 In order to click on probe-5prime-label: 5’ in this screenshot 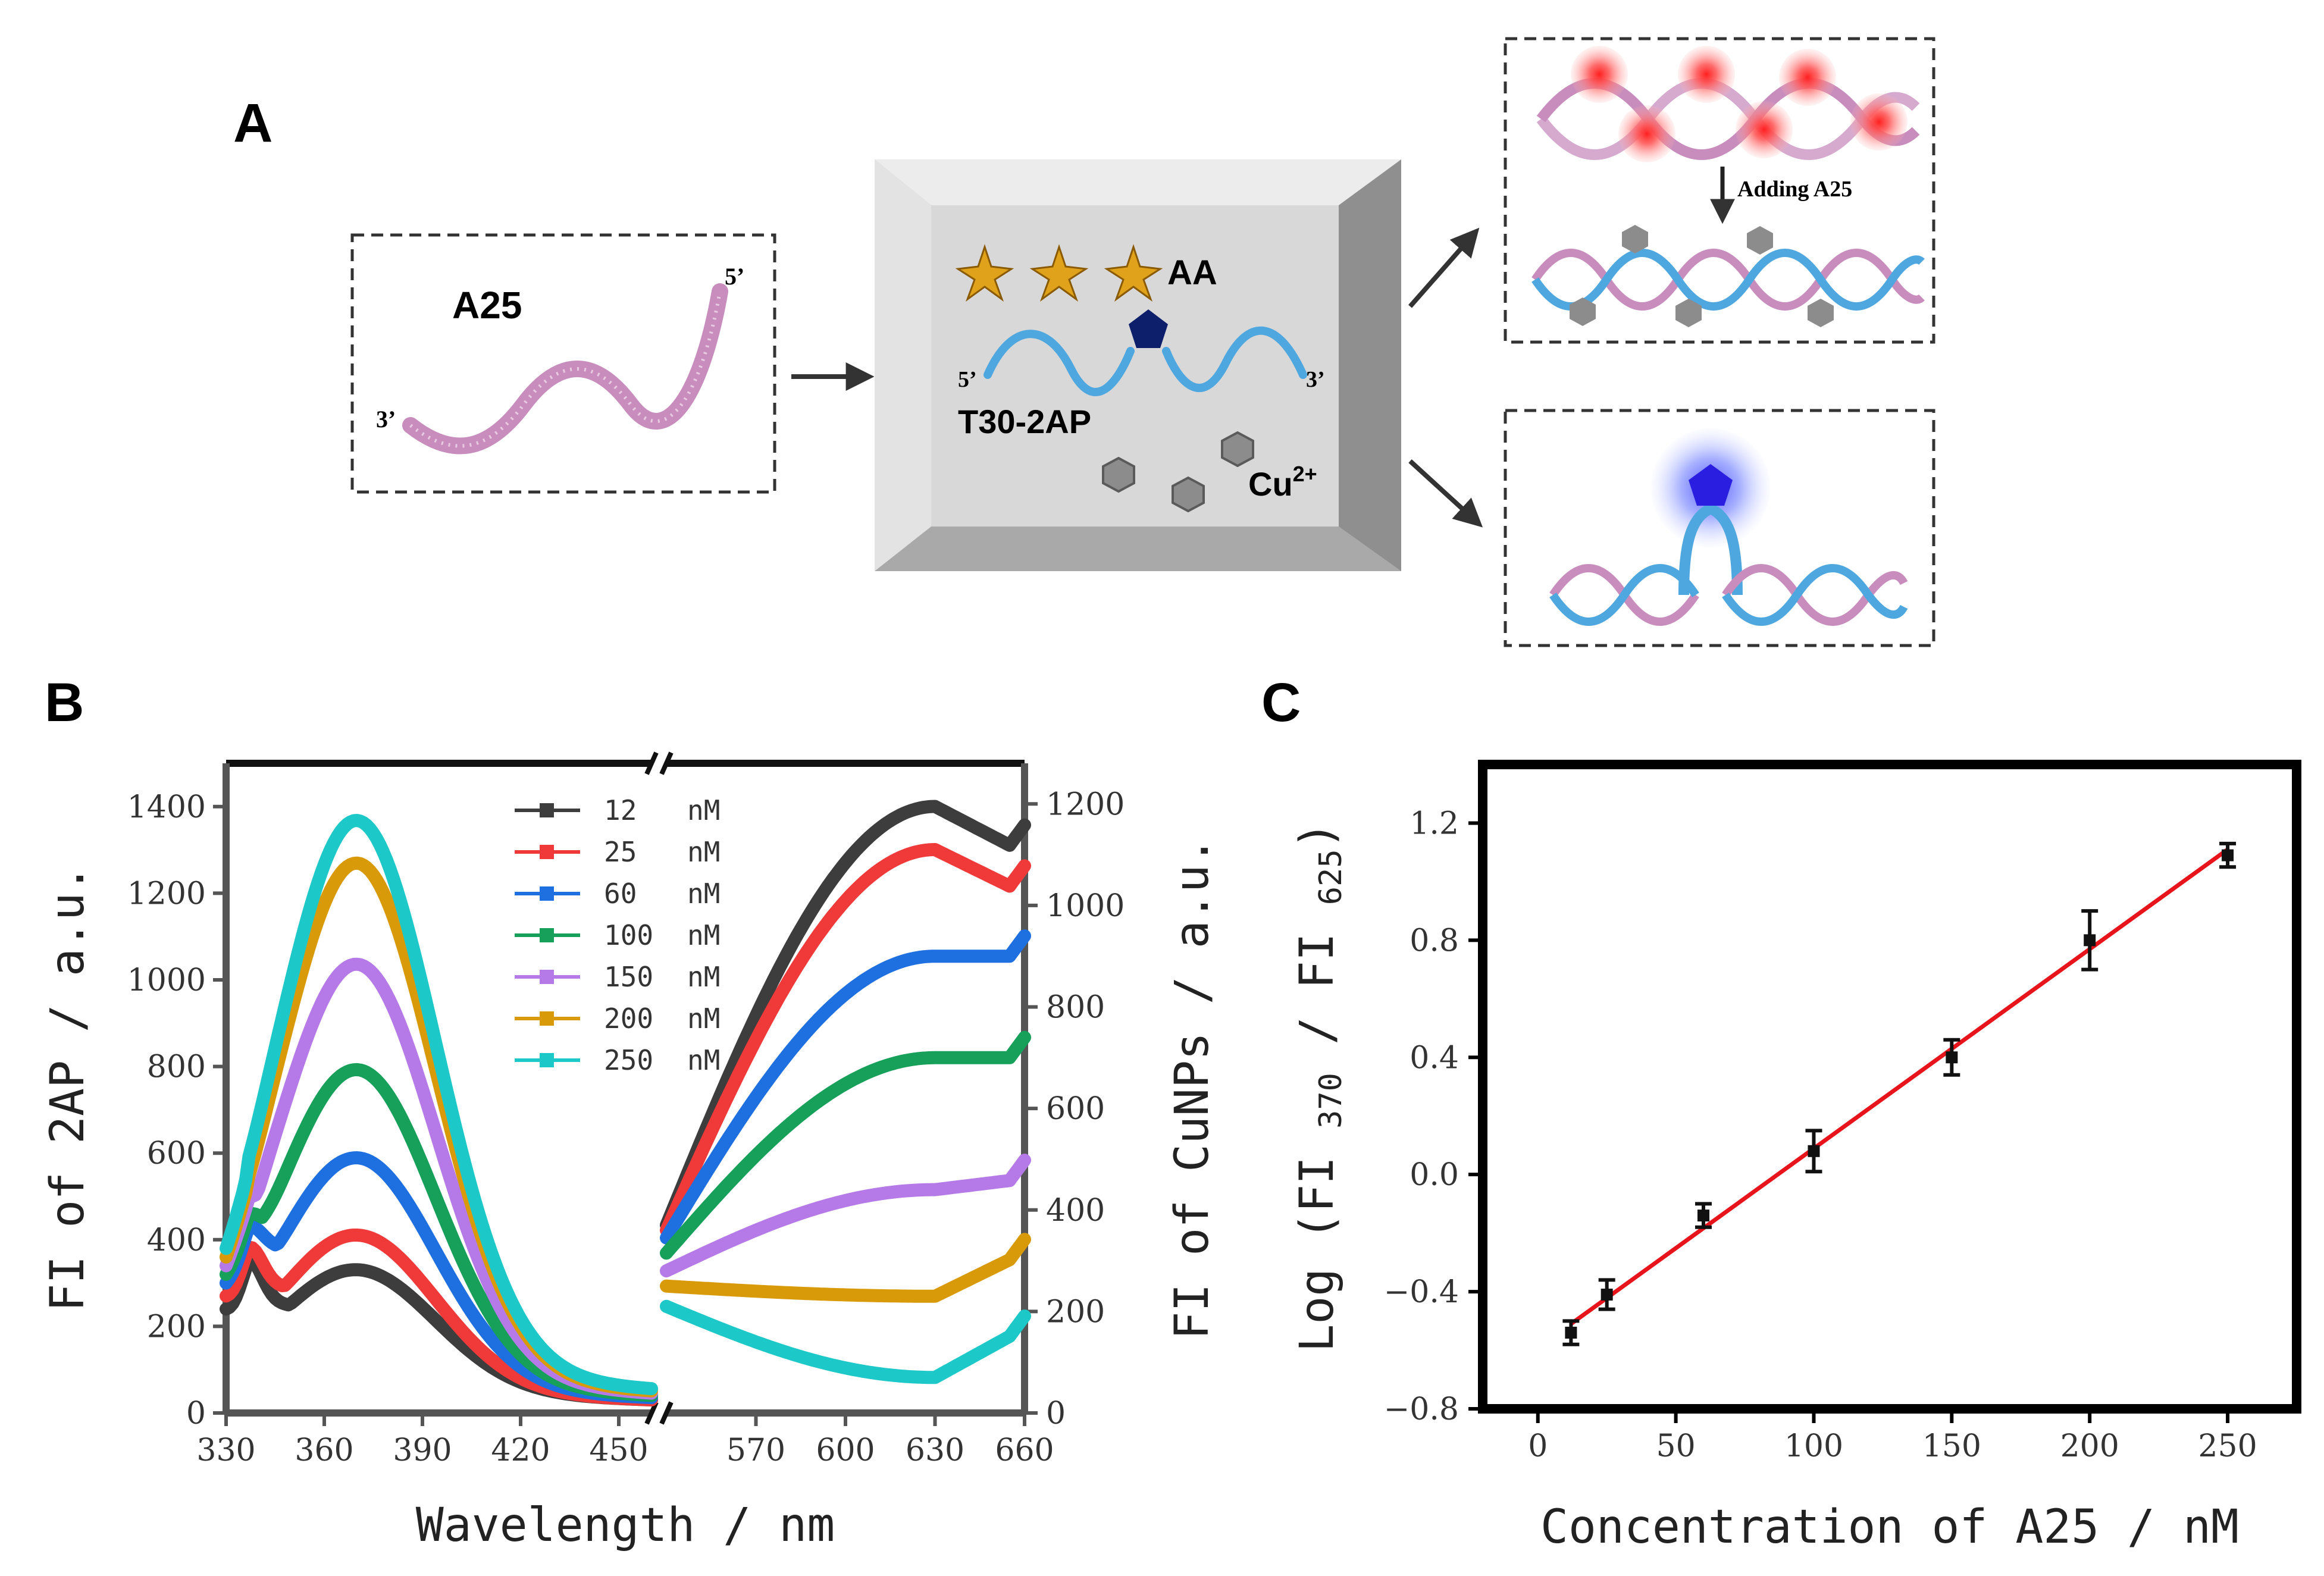, I will do `click(967, 380)`.